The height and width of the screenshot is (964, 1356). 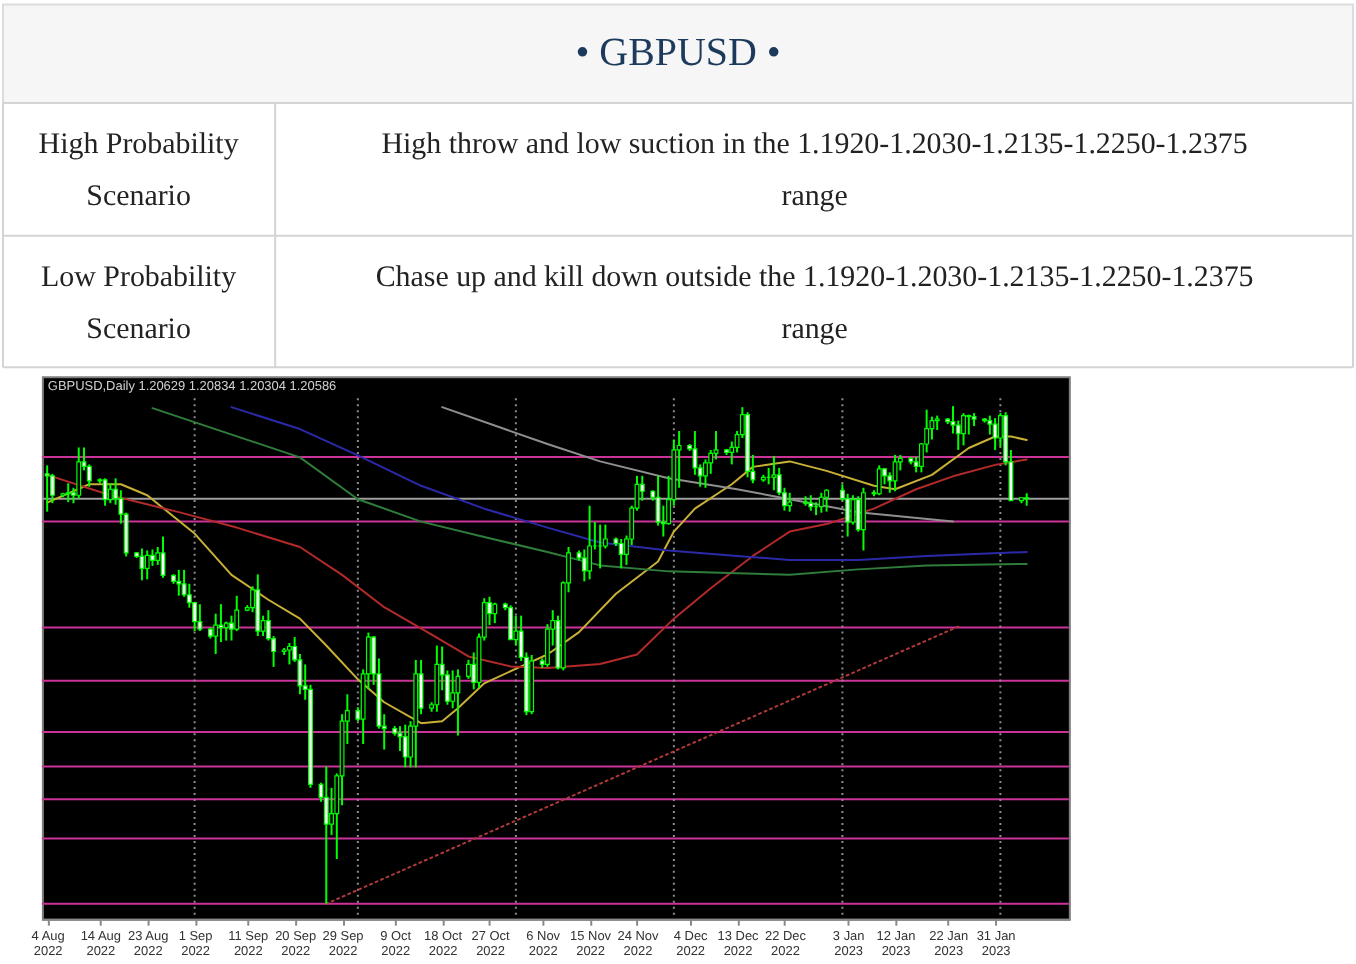 I want to click on text: Chase up and kill down outside the 1.1920-1.2030-1.2135-1.2250-1.2375 range, so click(x=814, y=304).